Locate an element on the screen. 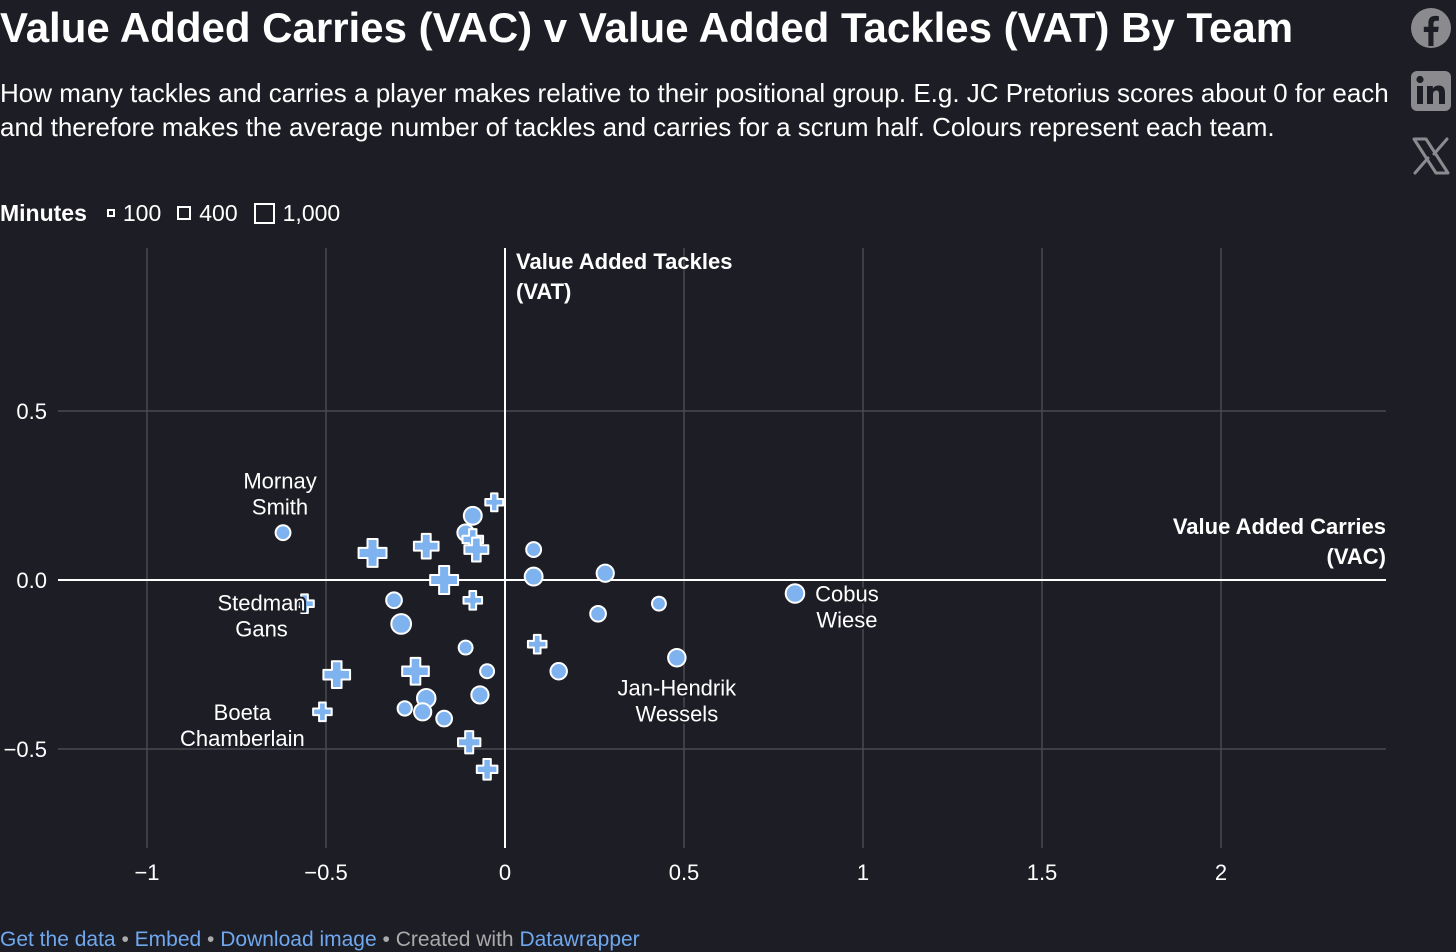  point-label: Chamberlain is located at coordinates (242, 738).